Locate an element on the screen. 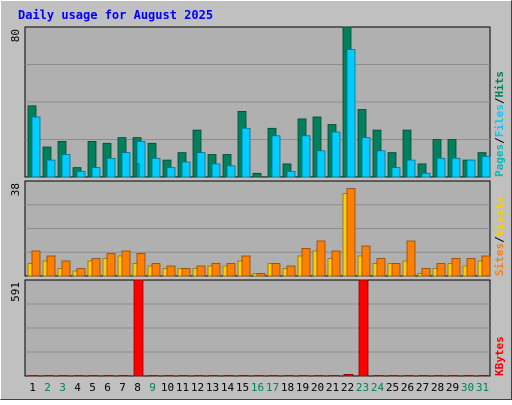 The image size is (512, 405). legend-hits-files-pages: Pages/Files/Hits is located at coordinates (499, 124).